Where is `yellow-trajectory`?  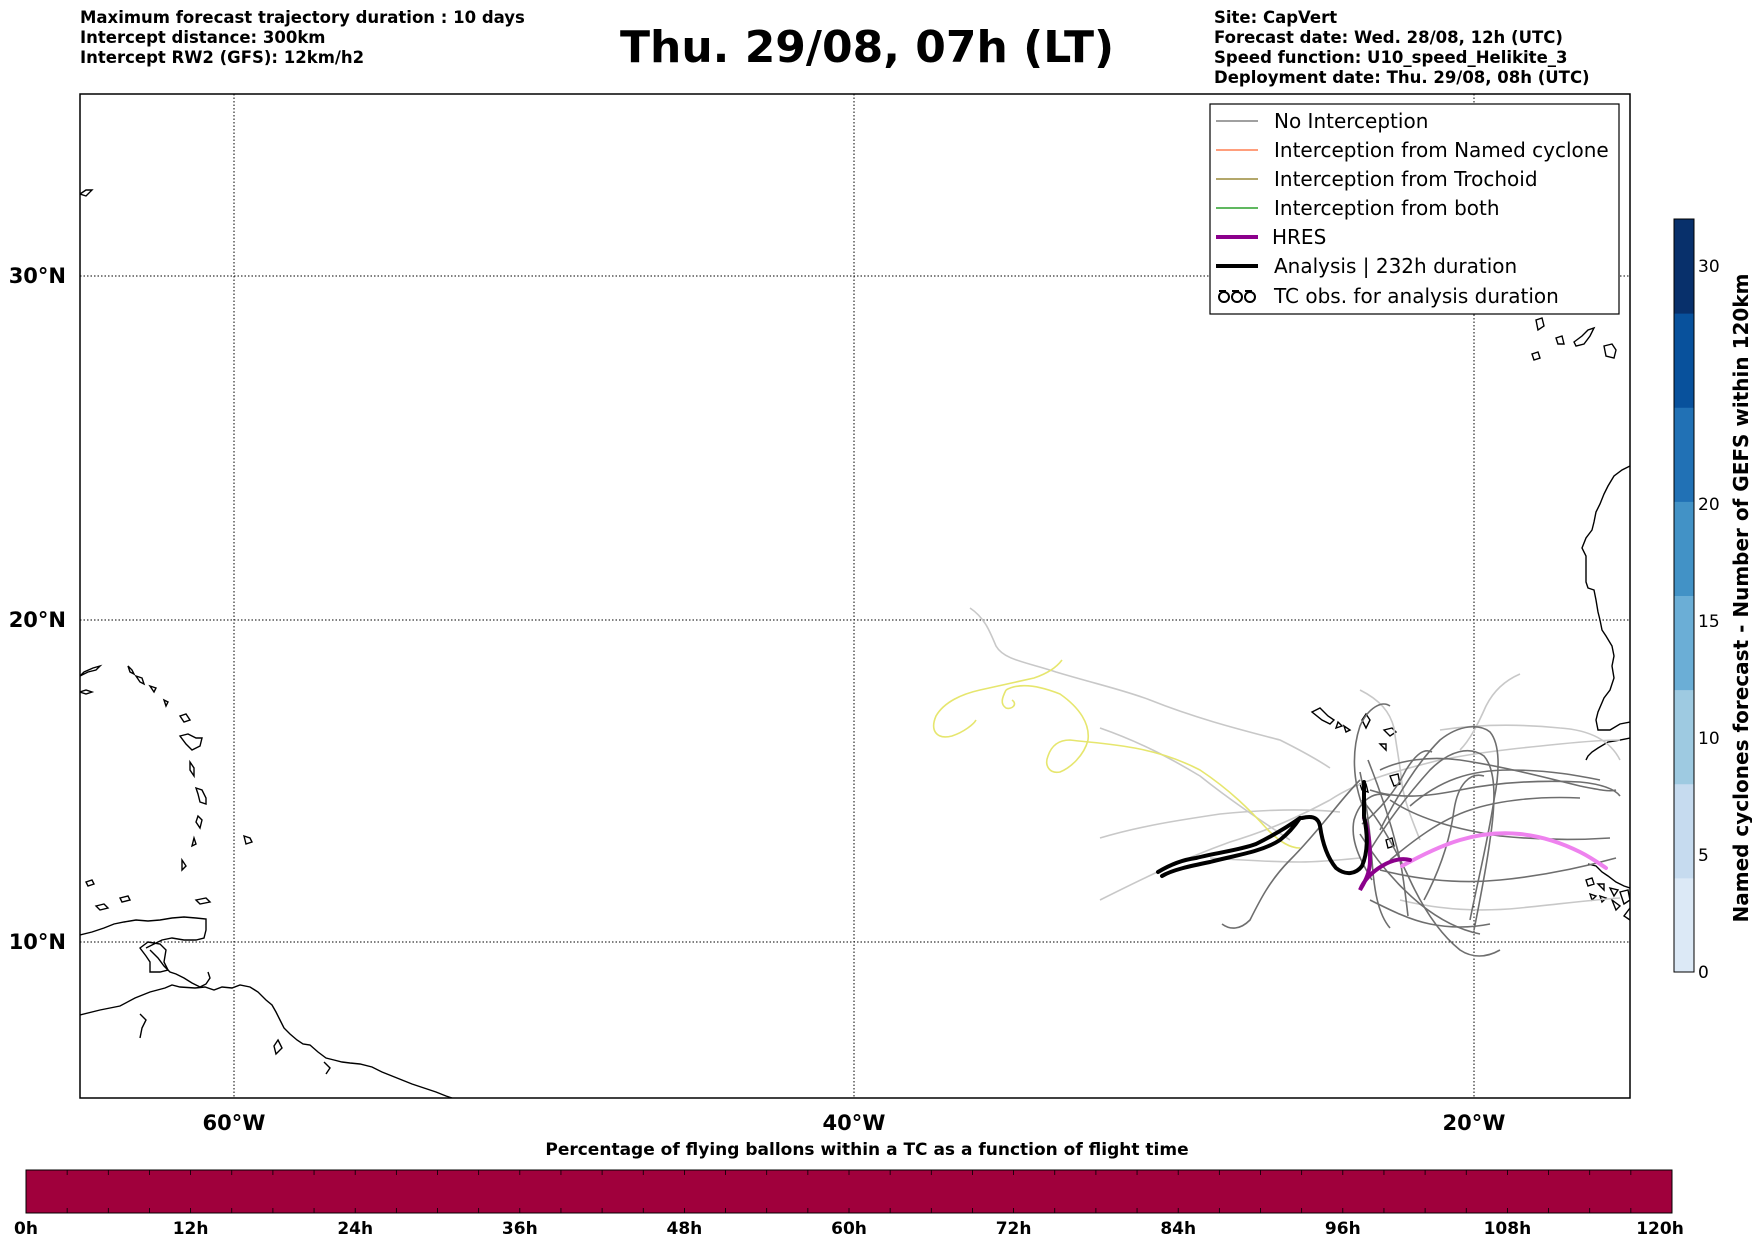 yellow-trajectory is located at coordinates (1116, 754).